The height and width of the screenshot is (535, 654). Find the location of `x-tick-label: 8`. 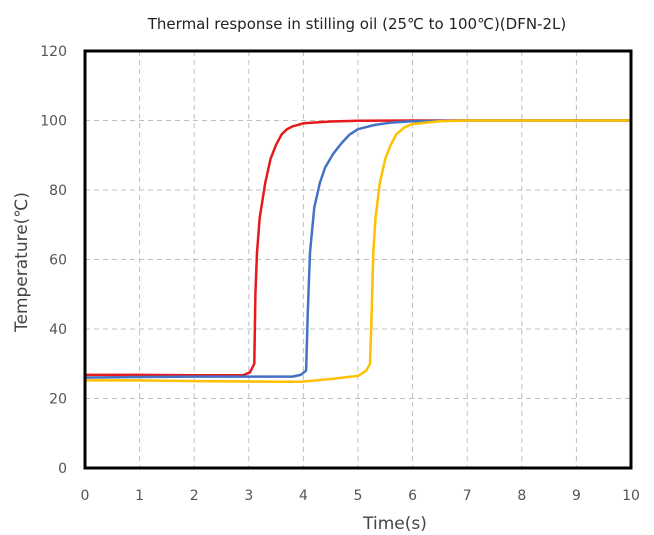

x-tick-label: 8 is located at coordinates (521, 496).